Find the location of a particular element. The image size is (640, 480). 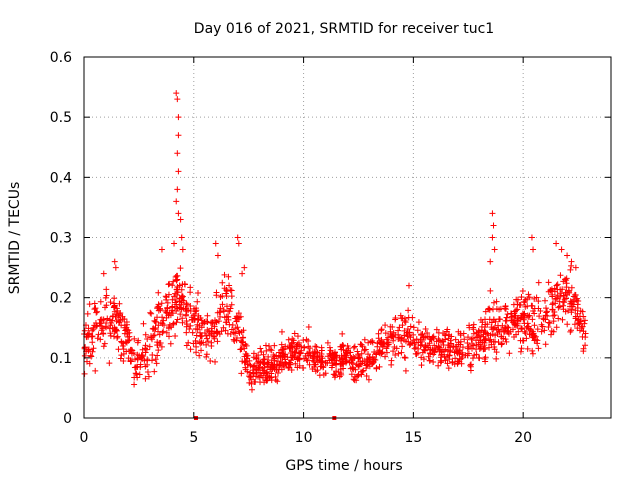

x-tick-label: 20 is located at coordinates (523, 438).